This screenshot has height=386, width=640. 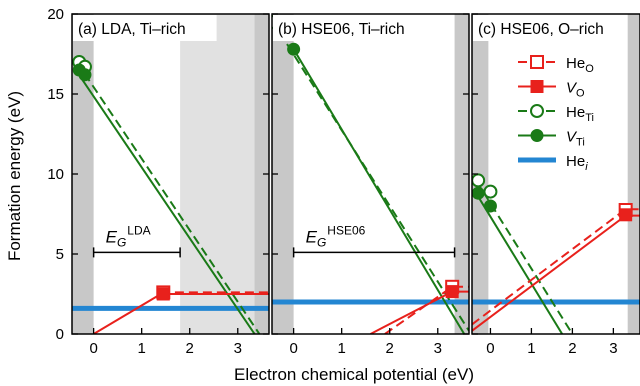 I want to click on legend-label: VO, so click(x=575, y=90).